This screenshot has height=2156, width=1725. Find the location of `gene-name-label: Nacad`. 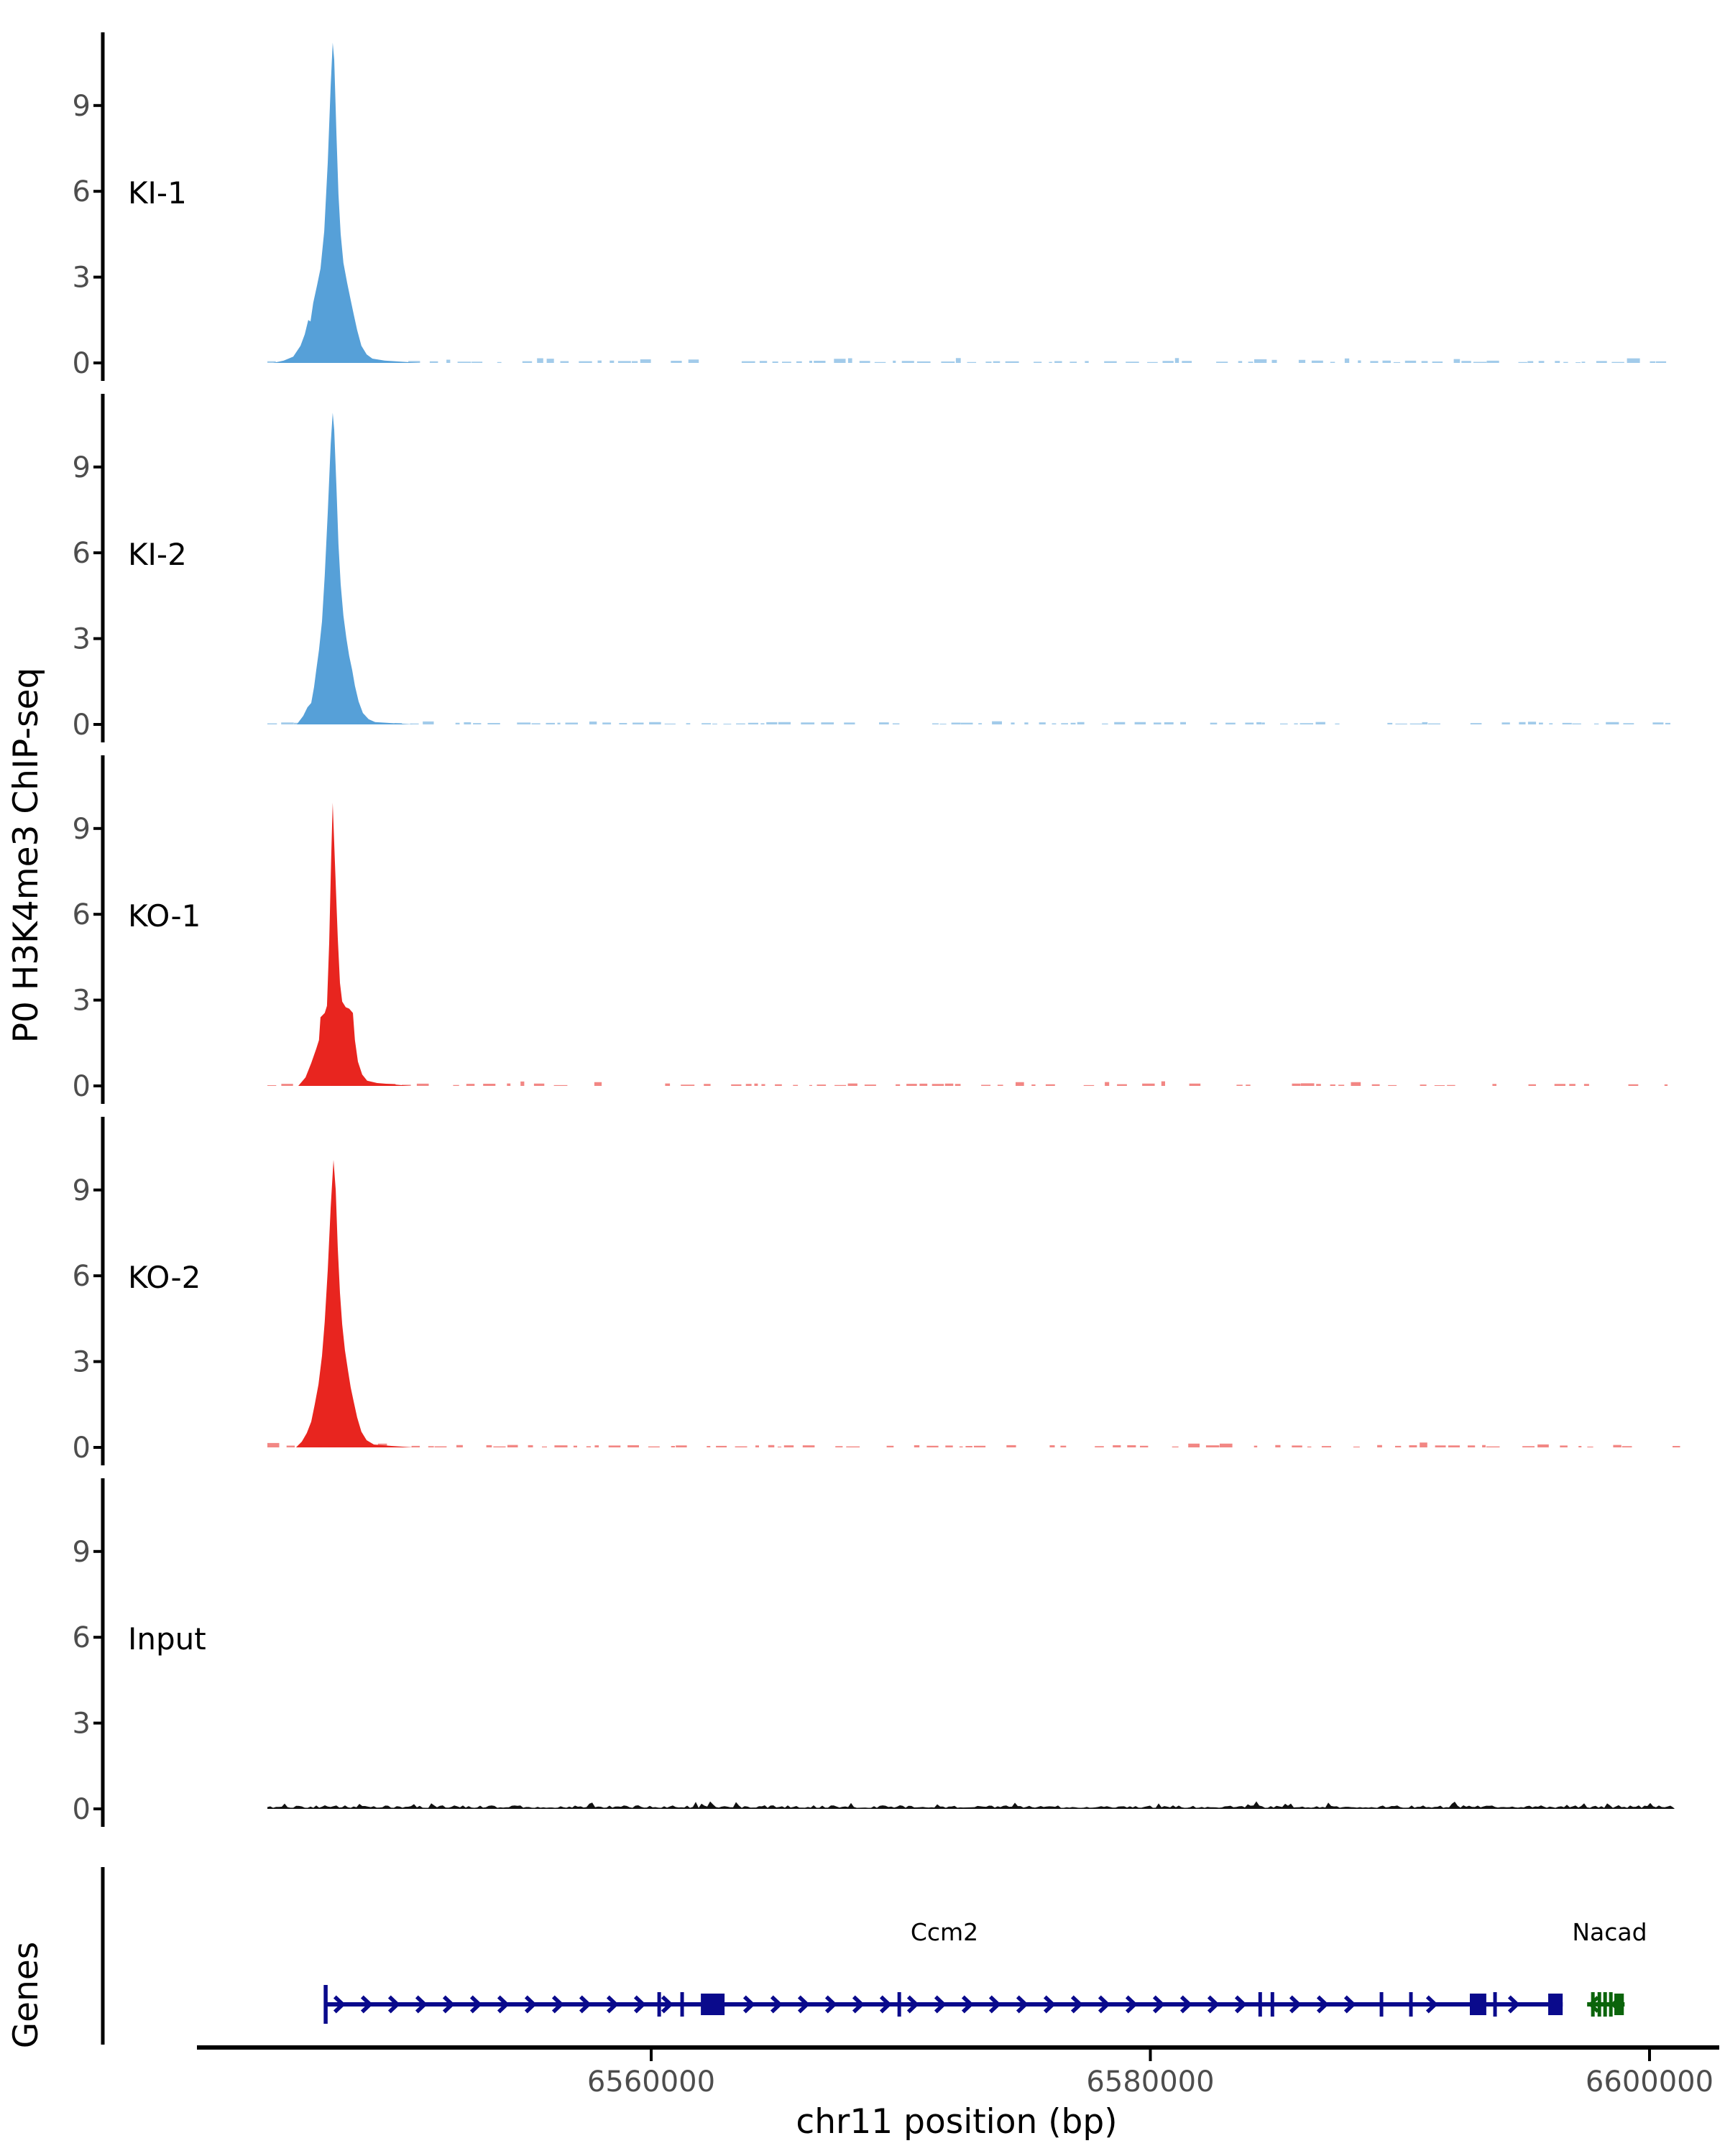

gene-name-label: Nacad is located at coordinates (1609, 1932).